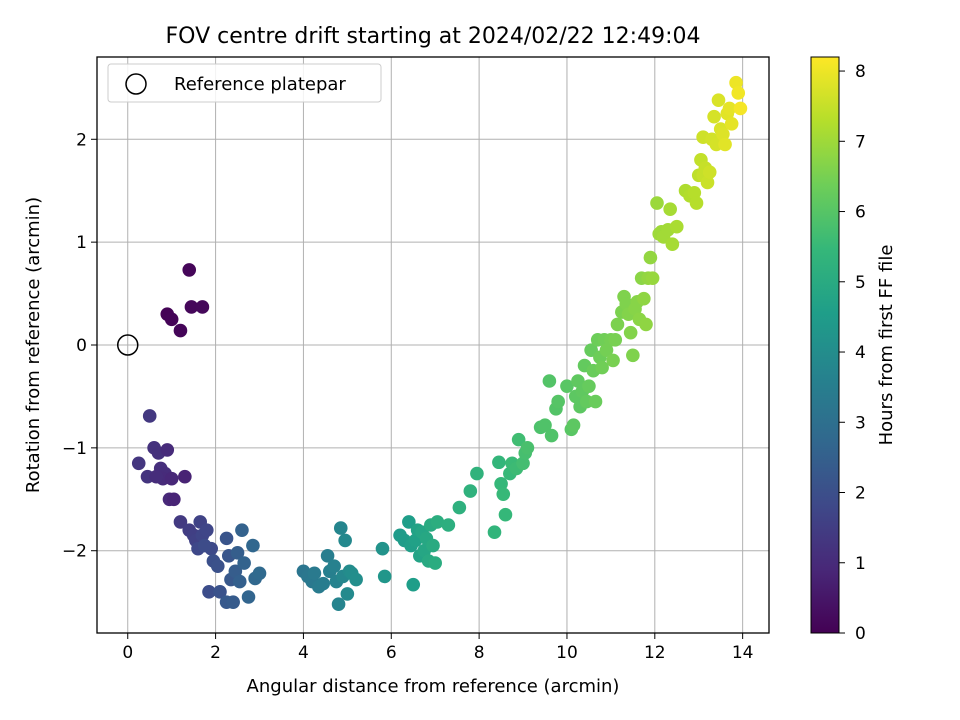 The height and width of the screenshot is (720, 960). I want to click on legend-marker-reference, so click(136, 84).